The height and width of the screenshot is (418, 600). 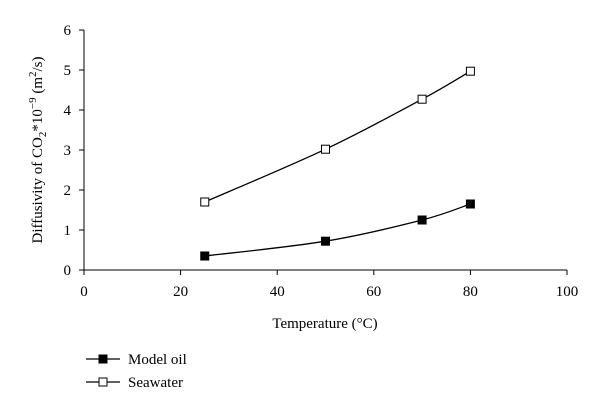 I want to click on y-axis-label: Diffusivity of CO2*10−9 (m2/s), so click(x=38, y=149).